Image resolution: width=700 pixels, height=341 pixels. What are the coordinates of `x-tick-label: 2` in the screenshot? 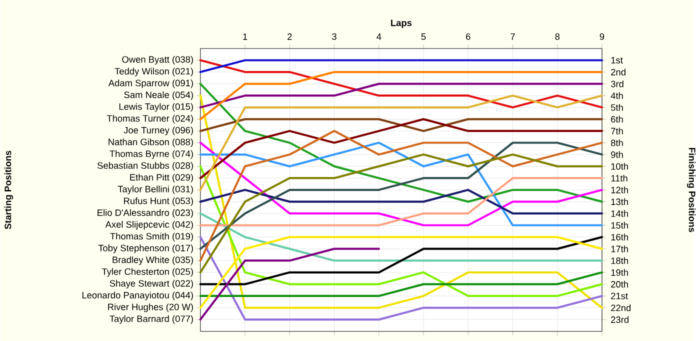 It's located at (290, 36).